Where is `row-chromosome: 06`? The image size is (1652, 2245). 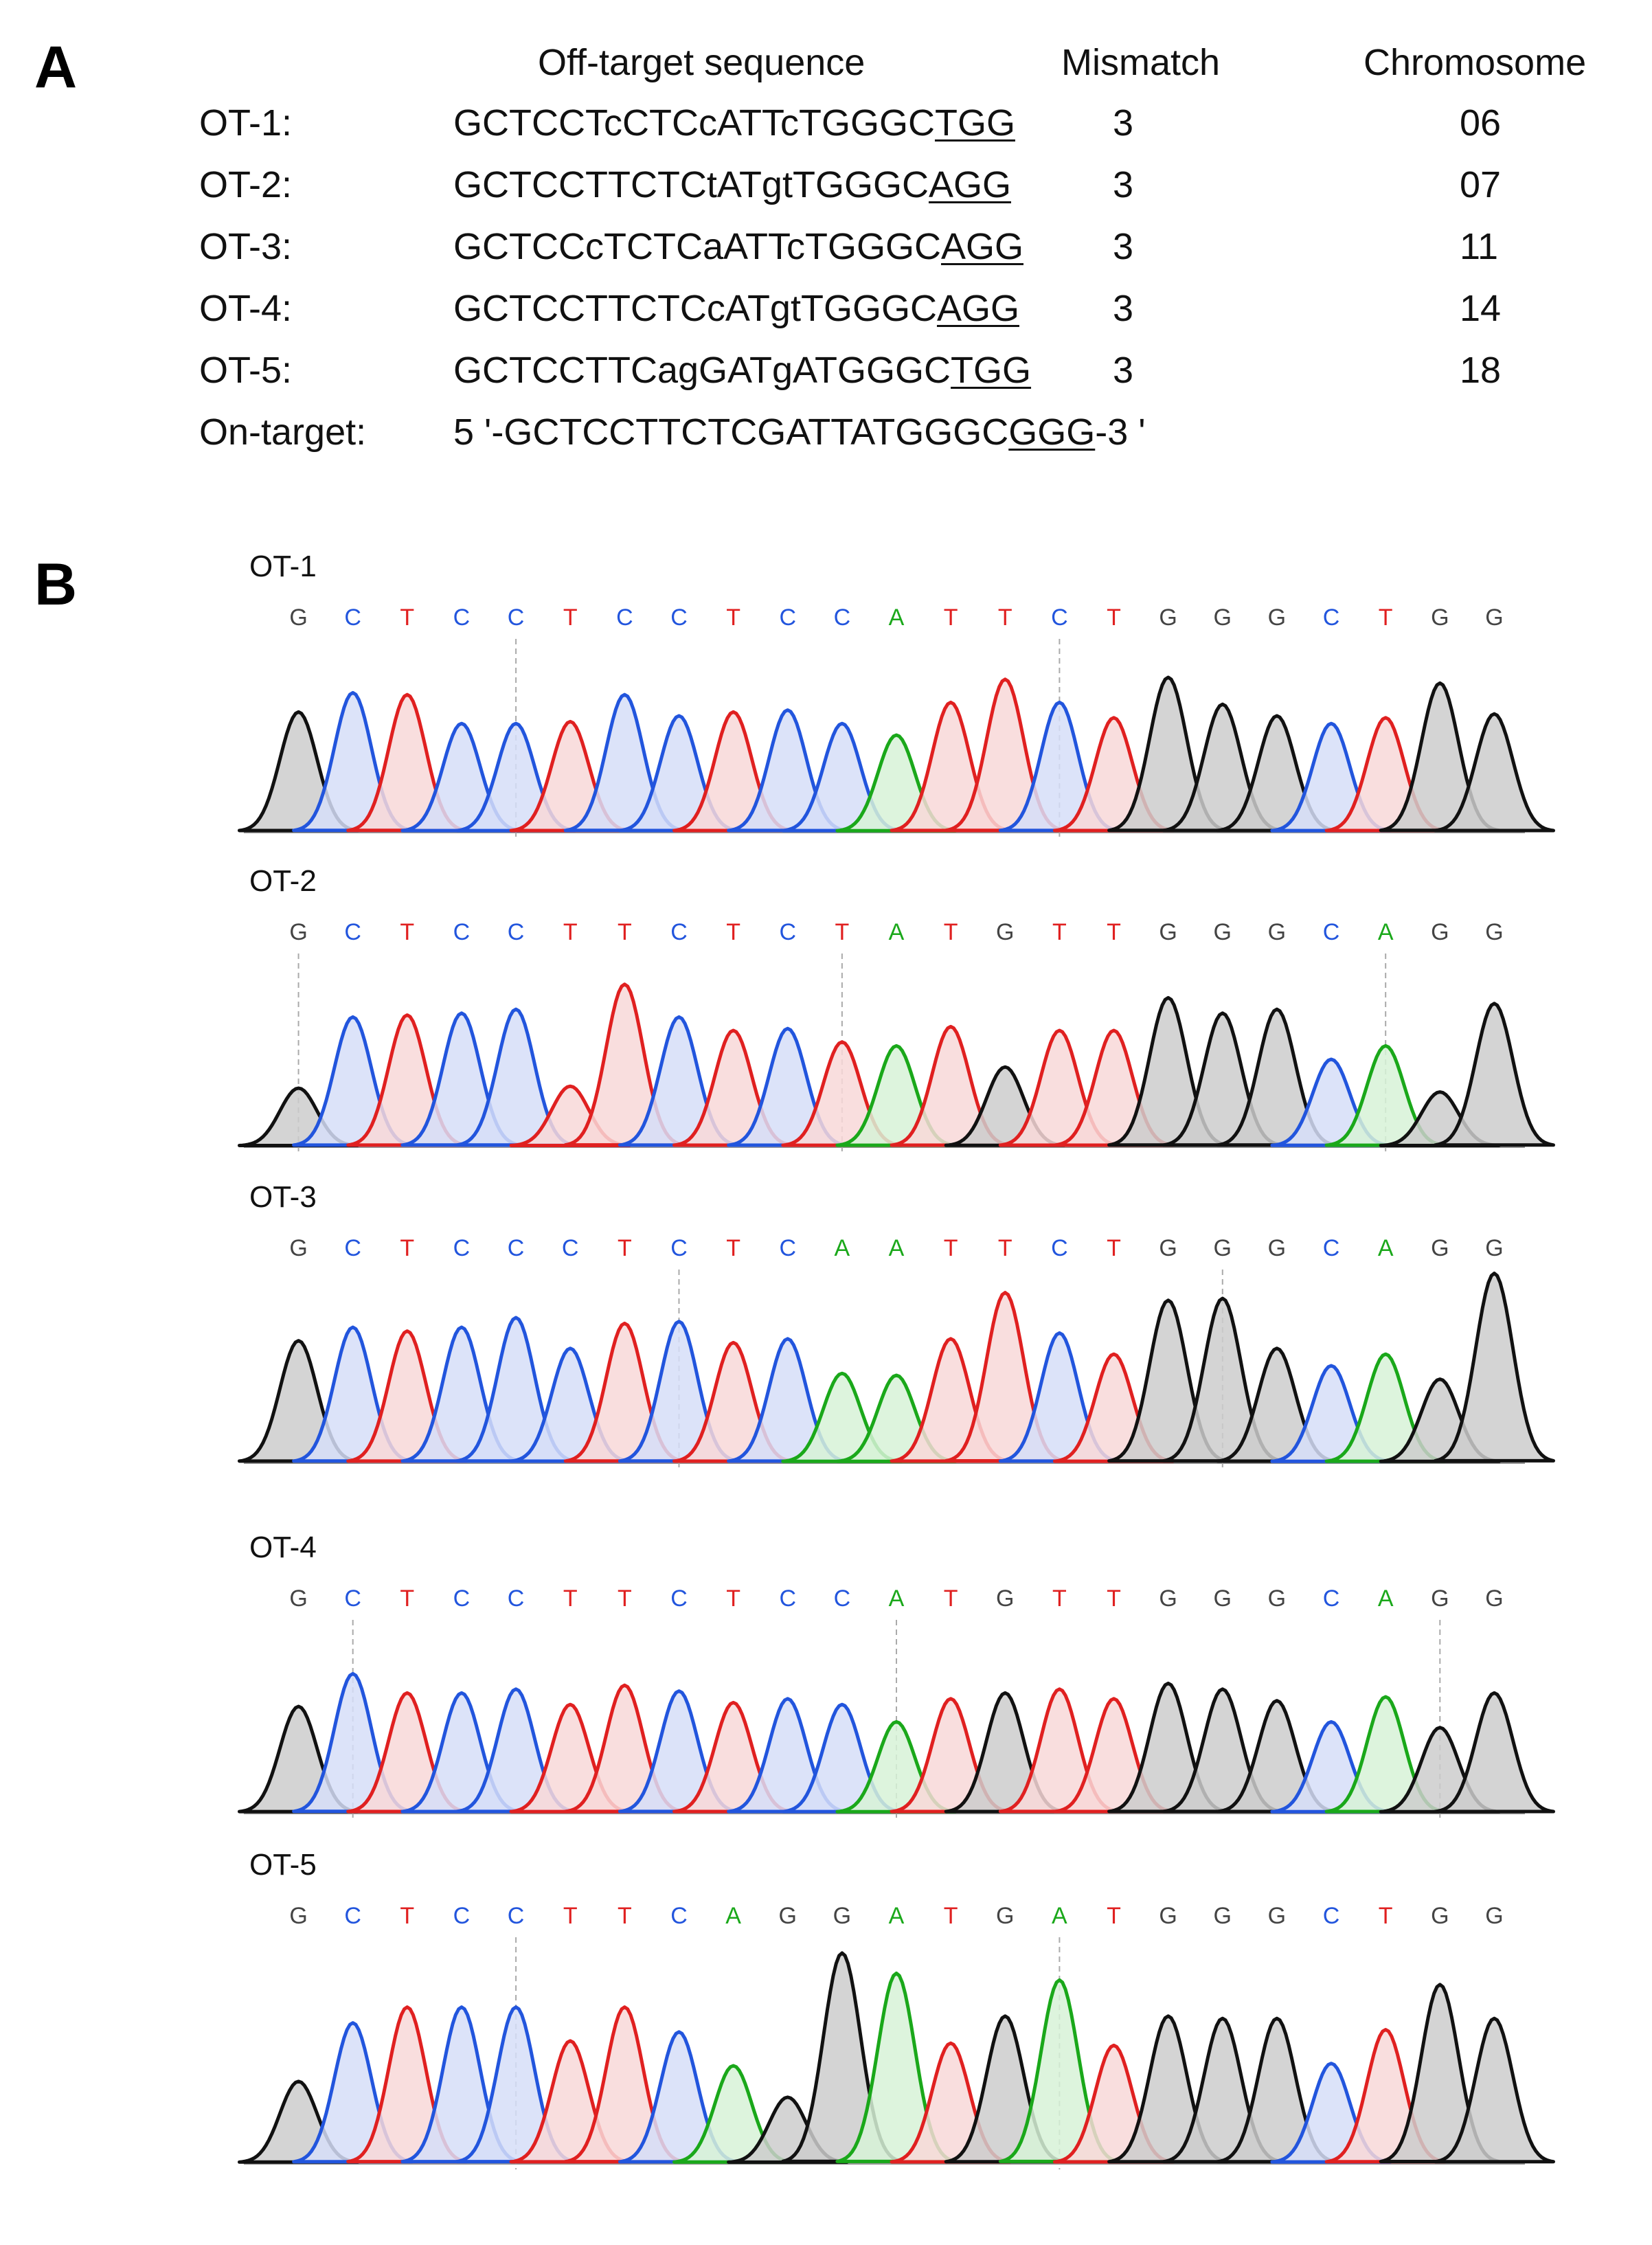
row-chromosome: 06 is located at coordinates (1481, 123).